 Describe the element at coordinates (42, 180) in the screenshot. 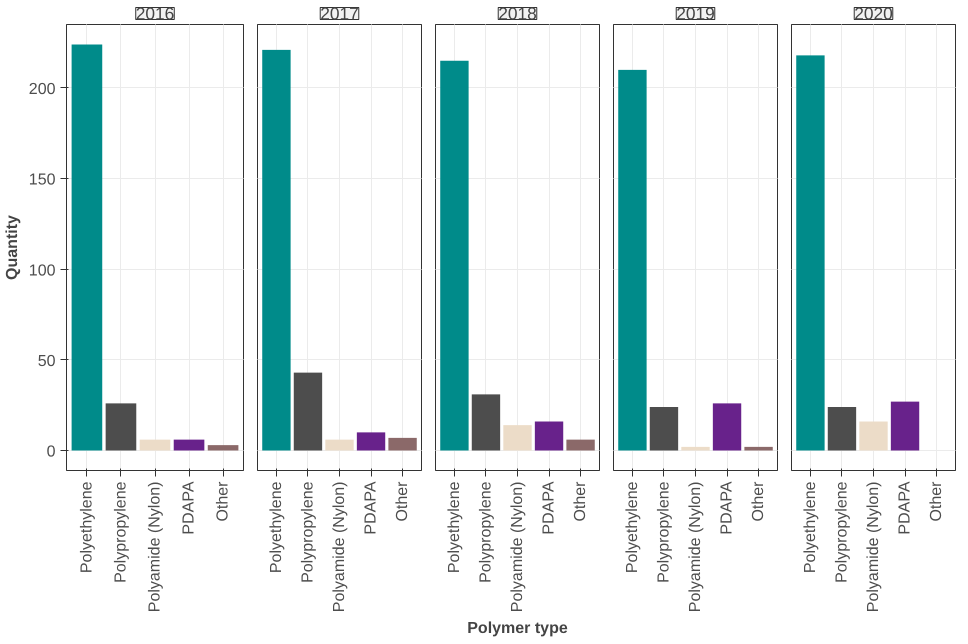

I see `y-tick-label: 150` at that location.